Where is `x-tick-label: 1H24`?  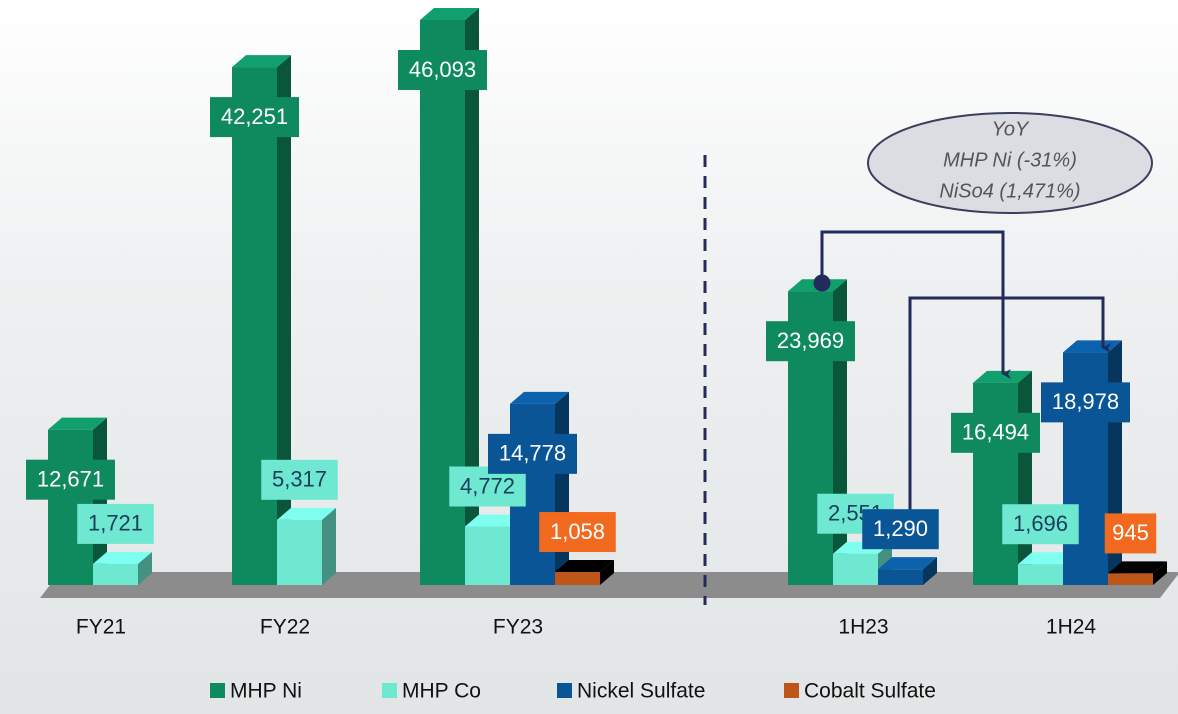 x-tick-label: 1H24 is located at coordinates (1071, 627).